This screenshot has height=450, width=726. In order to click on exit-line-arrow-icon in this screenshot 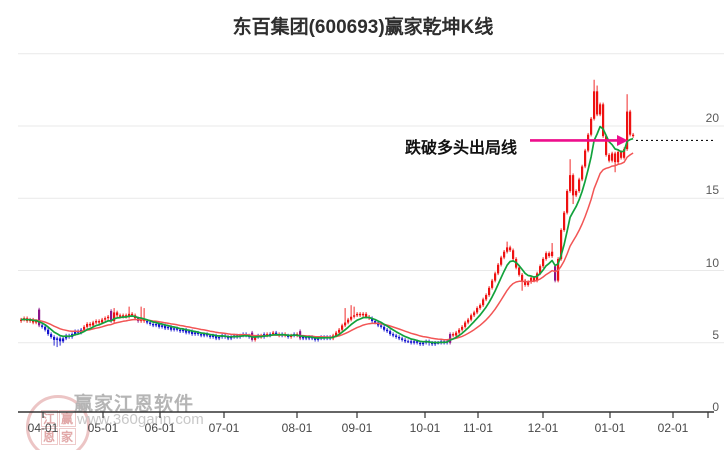, I will do `click(622, 140)`.